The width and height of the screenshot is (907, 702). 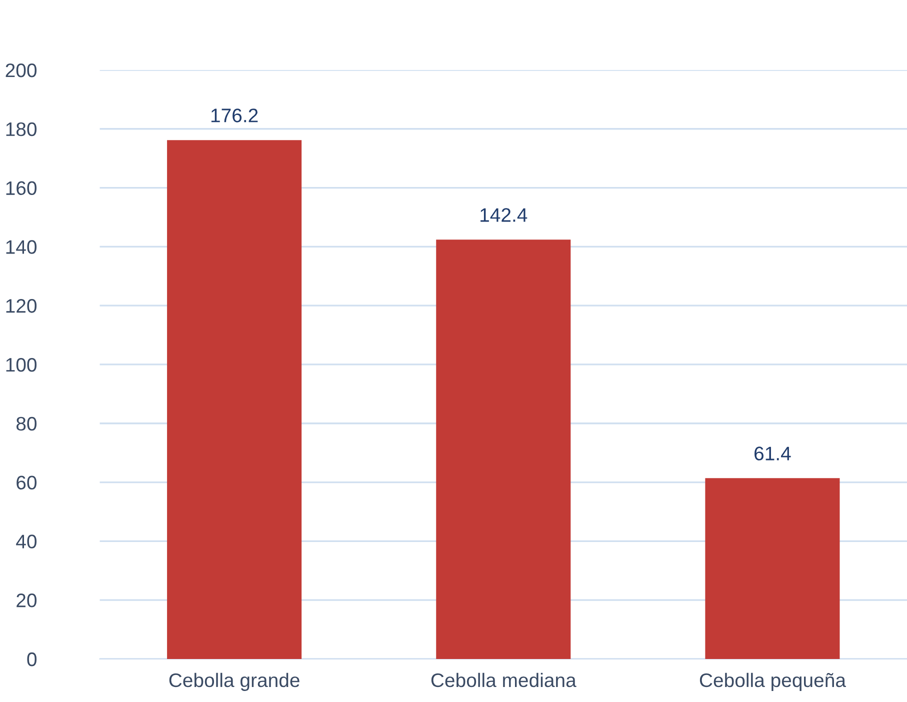 What do you see at coordinates (504, 215) in the screenshot?
I see `data-label: 142.4` at bounding box center [504, 215].